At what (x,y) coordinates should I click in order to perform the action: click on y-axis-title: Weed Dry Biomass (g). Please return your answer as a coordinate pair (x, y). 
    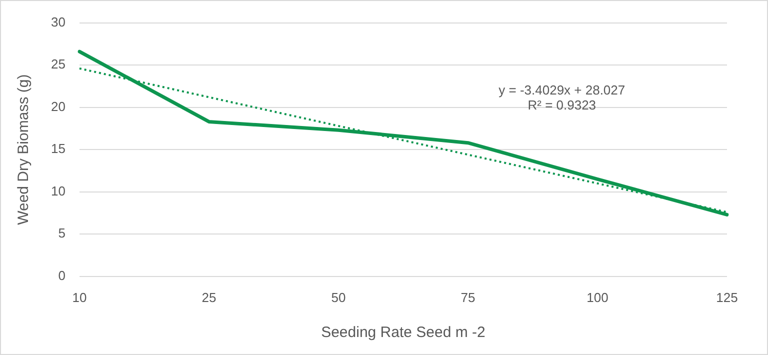
    Looking at the image, I should click on (23, 149).